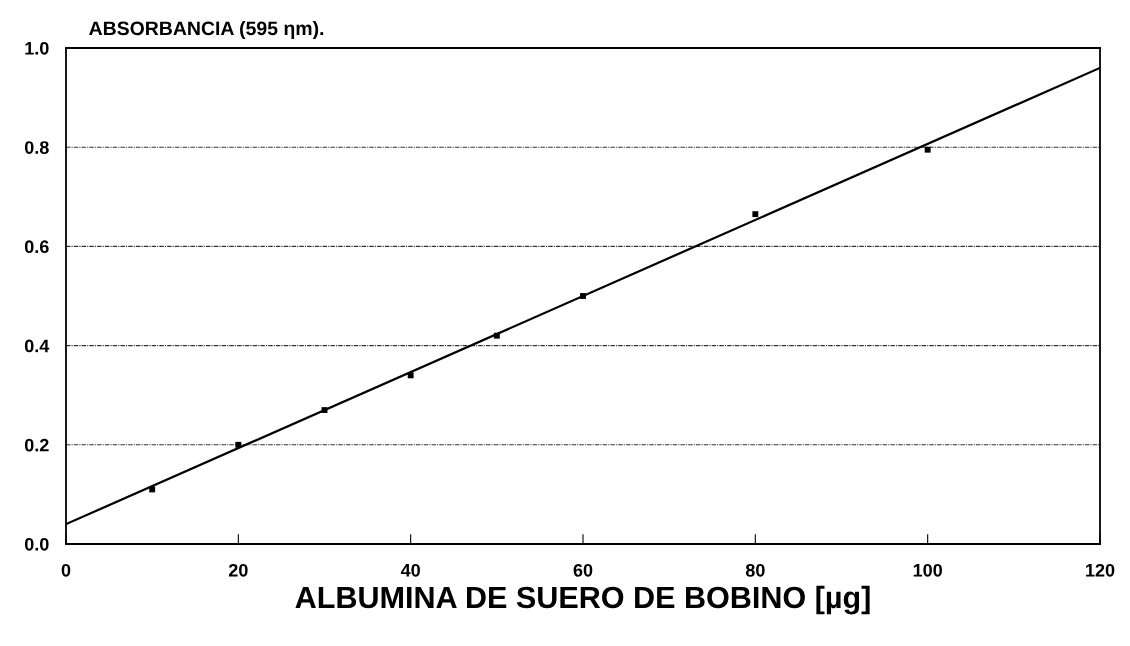 Image resolution: width=1130 pixels, height=646 pixels. What do you see at coordinates (1100, 570) in the screenshot?
I see `x-tick-label: 120` at bounding box center [1100, 570].